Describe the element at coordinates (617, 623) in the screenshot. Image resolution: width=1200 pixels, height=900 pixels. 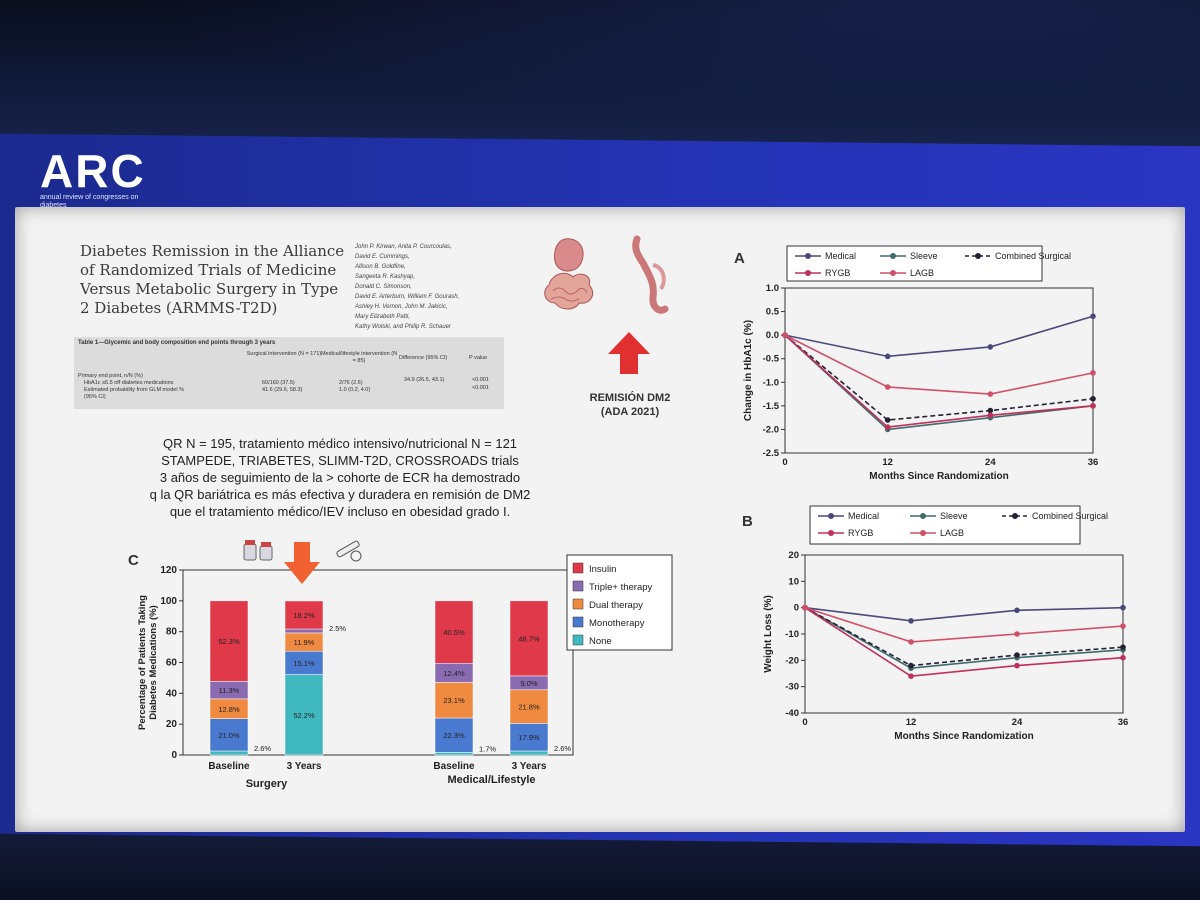
I see `legend-label: Monotherapy` at that location.